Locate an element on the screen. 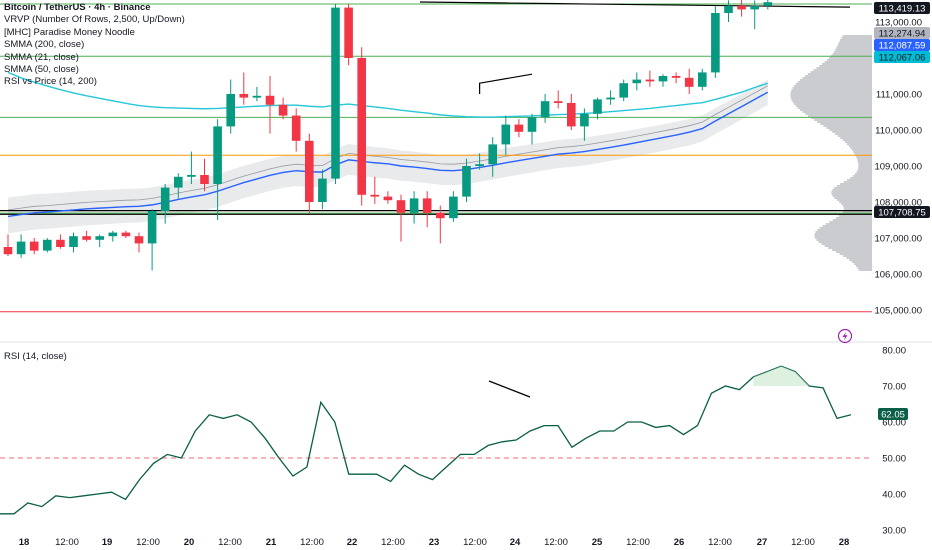 The width and height of the screenshot is (932, 550). time-tick-label: 20 is located at coordinates (189, 542).